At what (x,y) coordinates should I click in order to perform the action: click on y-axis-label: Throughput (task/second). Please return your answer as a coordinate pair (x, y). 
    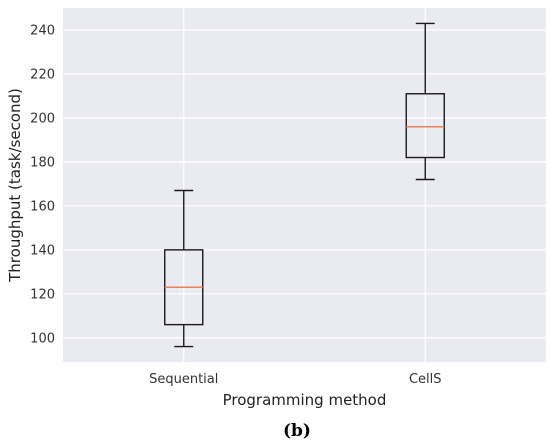
    Looking at the image, I should click on (15, 185).